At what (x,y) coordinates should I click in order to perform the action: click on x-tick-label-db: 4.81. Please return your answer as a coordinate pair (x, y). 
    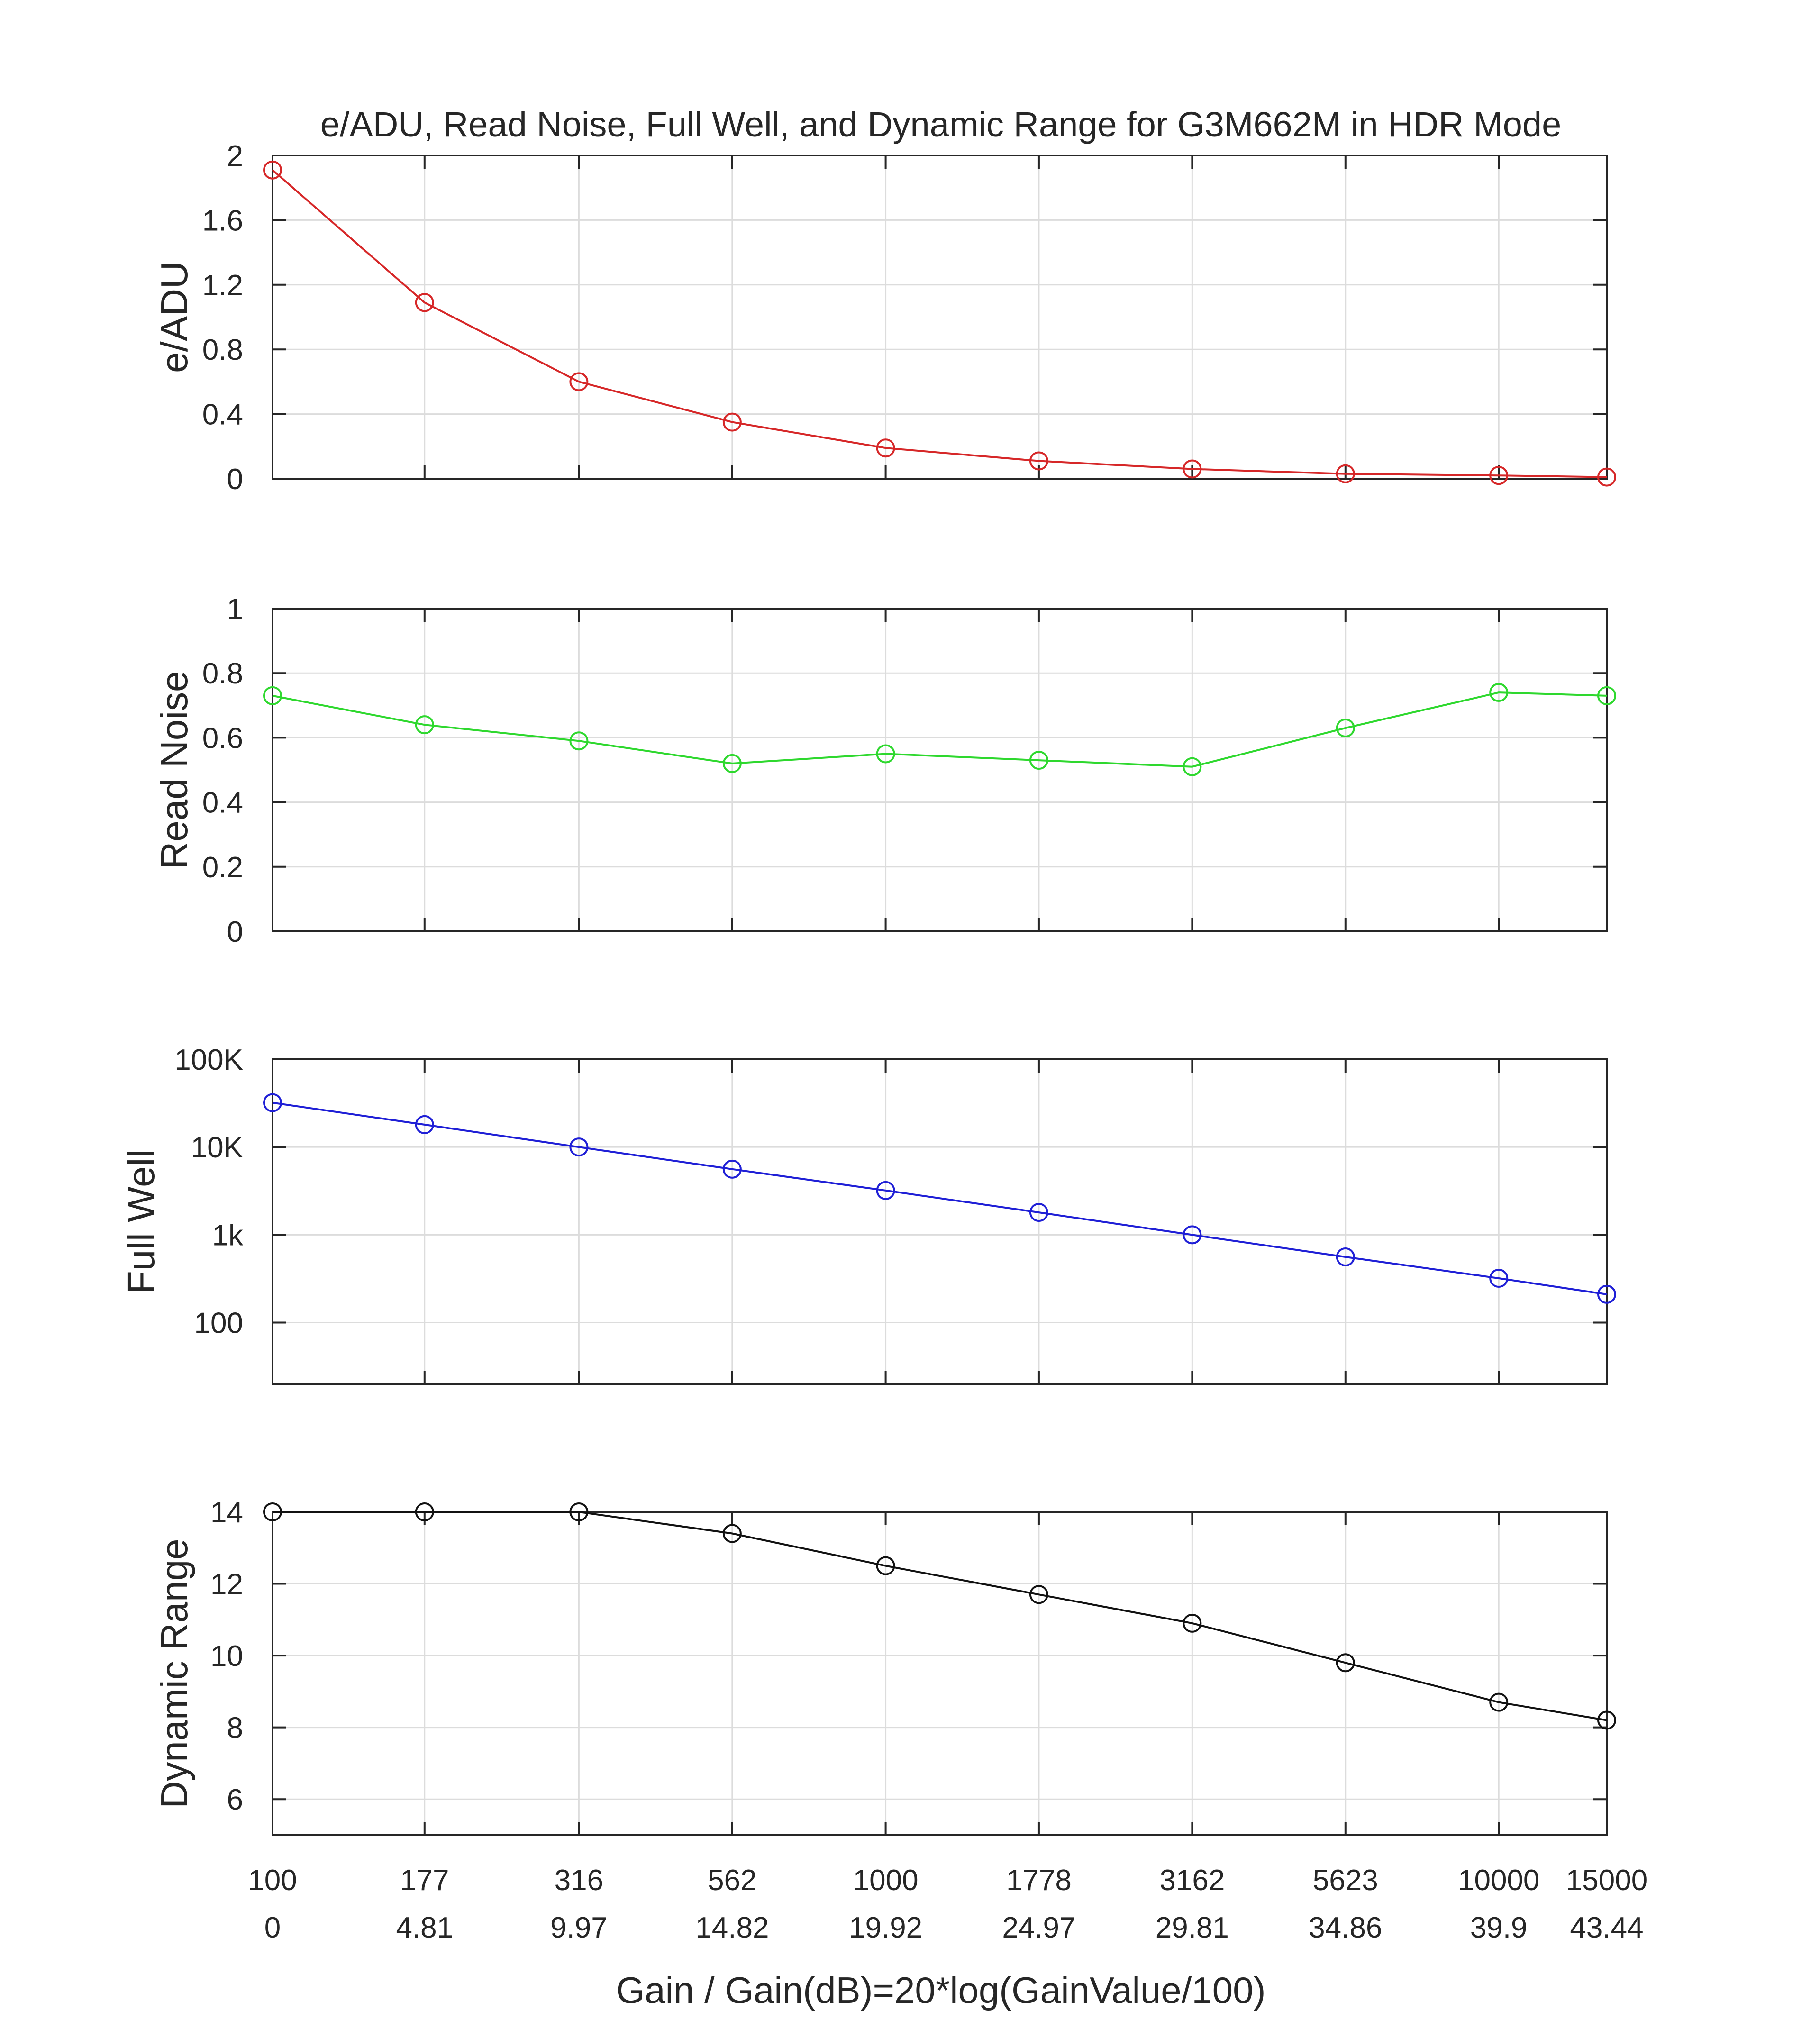
    Looking at the image, I should click on (424, 1927).